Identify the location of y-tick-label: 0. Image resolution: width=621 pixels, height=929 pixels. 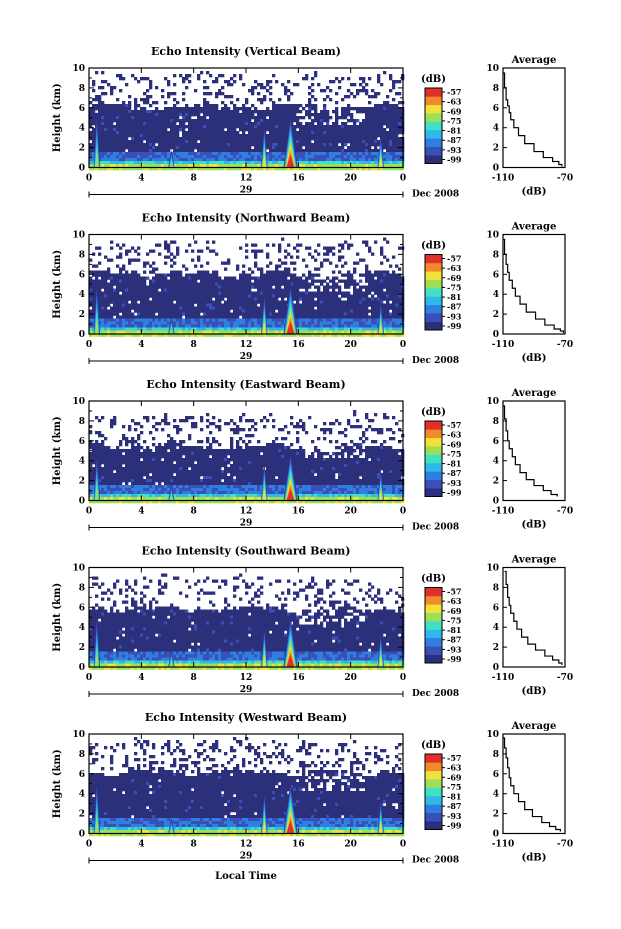
(82, 668).